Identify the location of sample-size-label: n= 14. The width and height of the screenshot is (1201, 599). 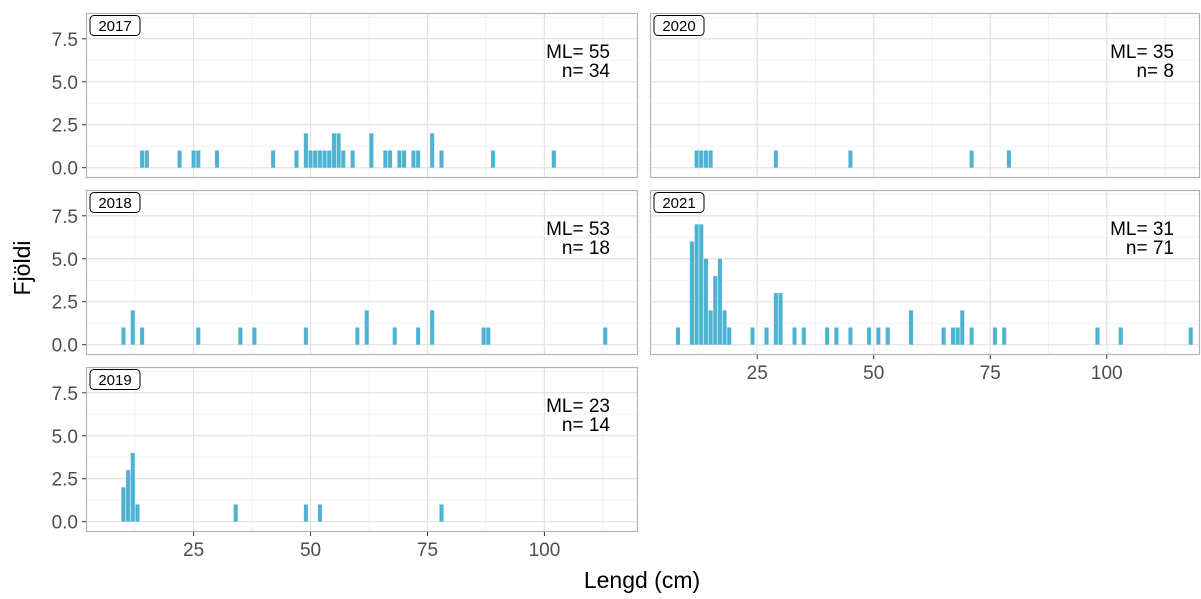
(586, 425).